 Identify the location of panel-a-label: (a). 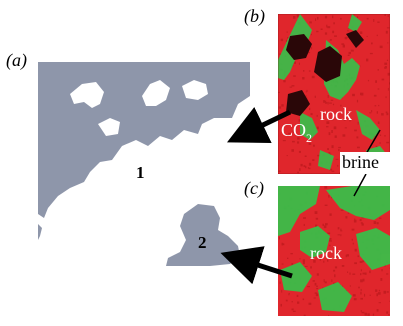
(16, 60).